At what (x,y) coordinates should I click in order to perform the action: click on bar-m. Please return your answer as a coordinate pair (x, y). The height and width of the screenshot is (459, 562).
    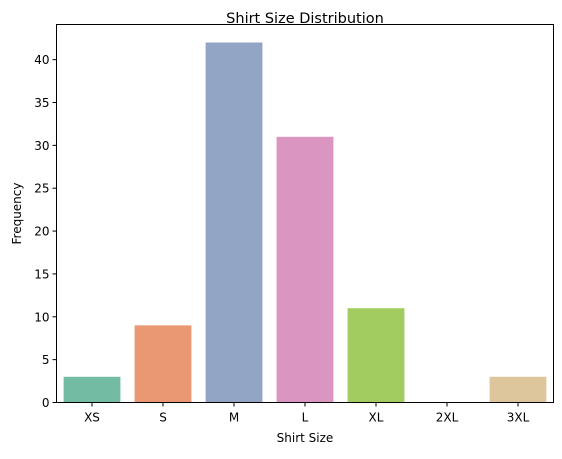
    Looking at the image, I should click on (234, 223).